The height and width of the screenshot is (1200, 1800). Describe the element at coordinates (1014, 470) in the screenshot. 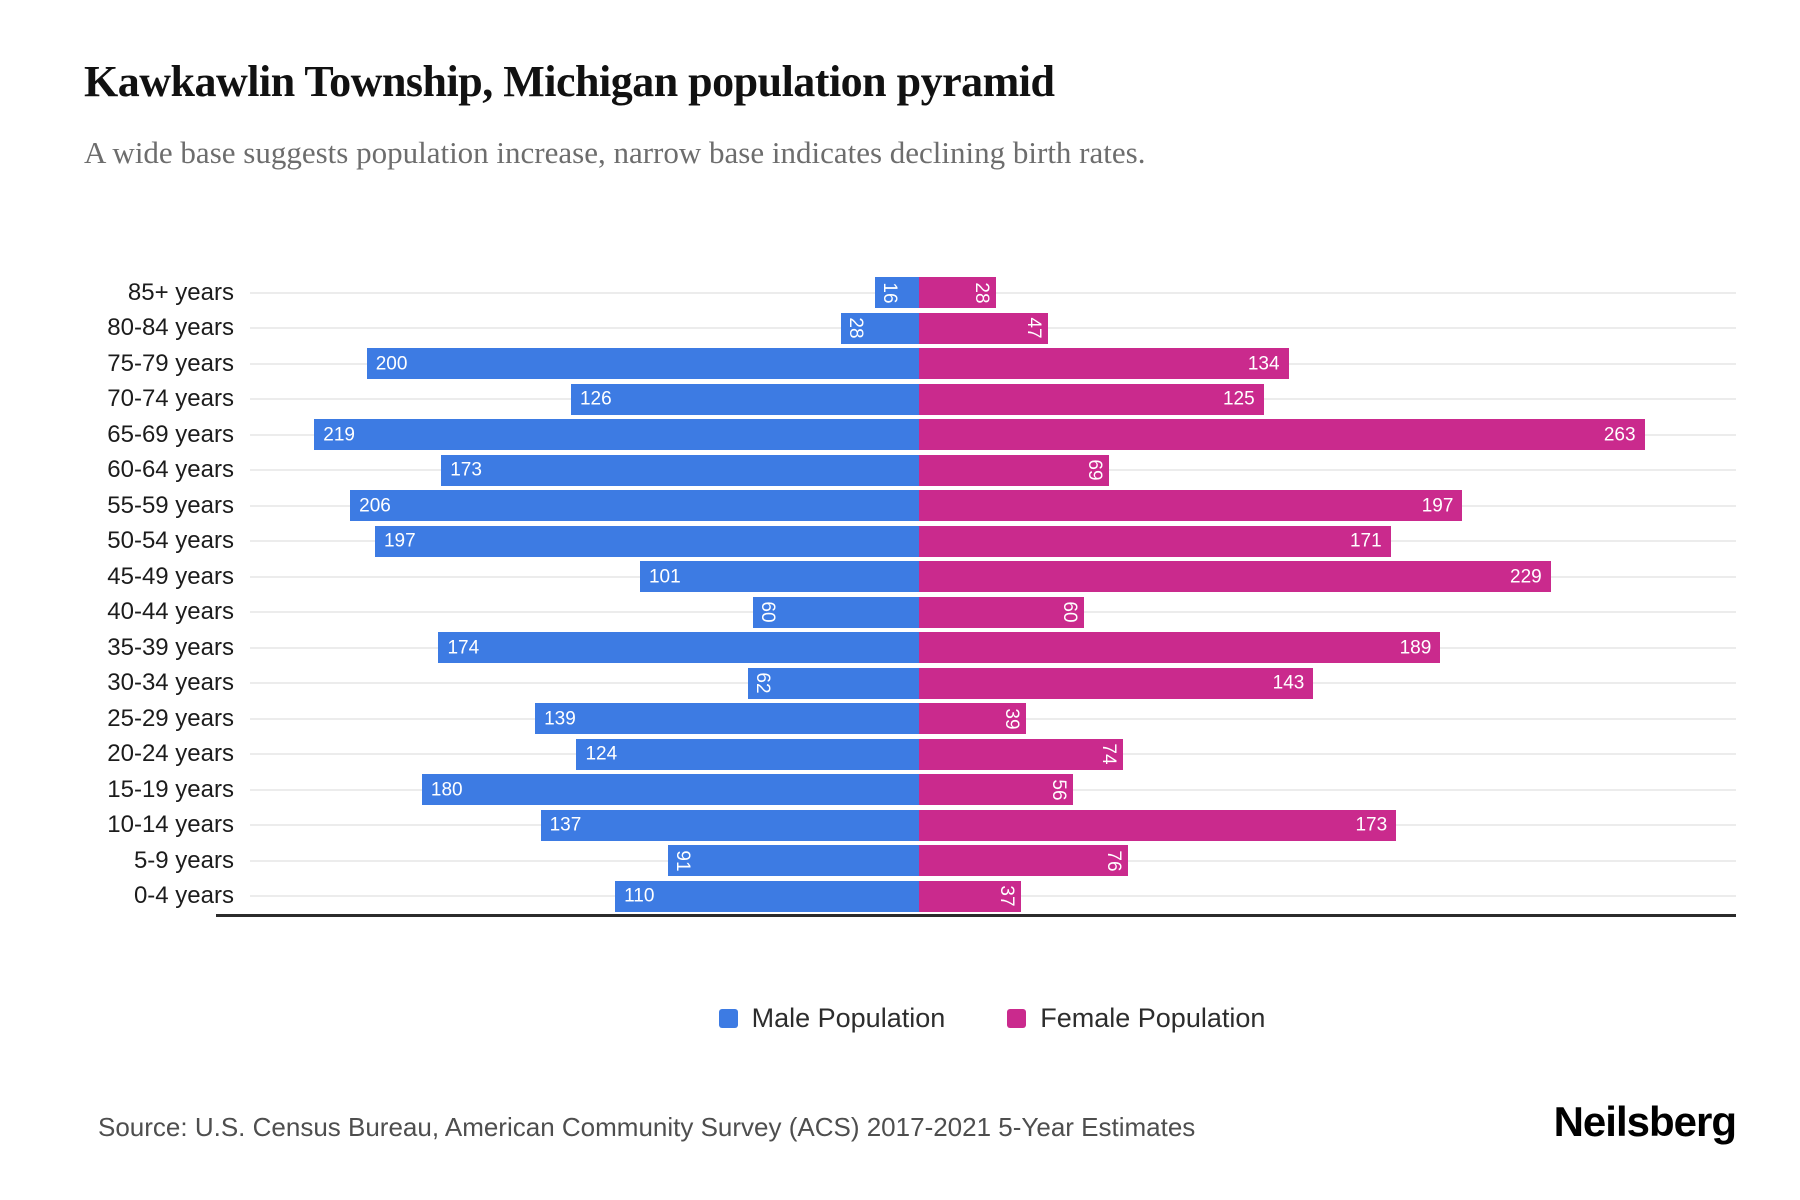

I see `female-bar: 69` at that location.